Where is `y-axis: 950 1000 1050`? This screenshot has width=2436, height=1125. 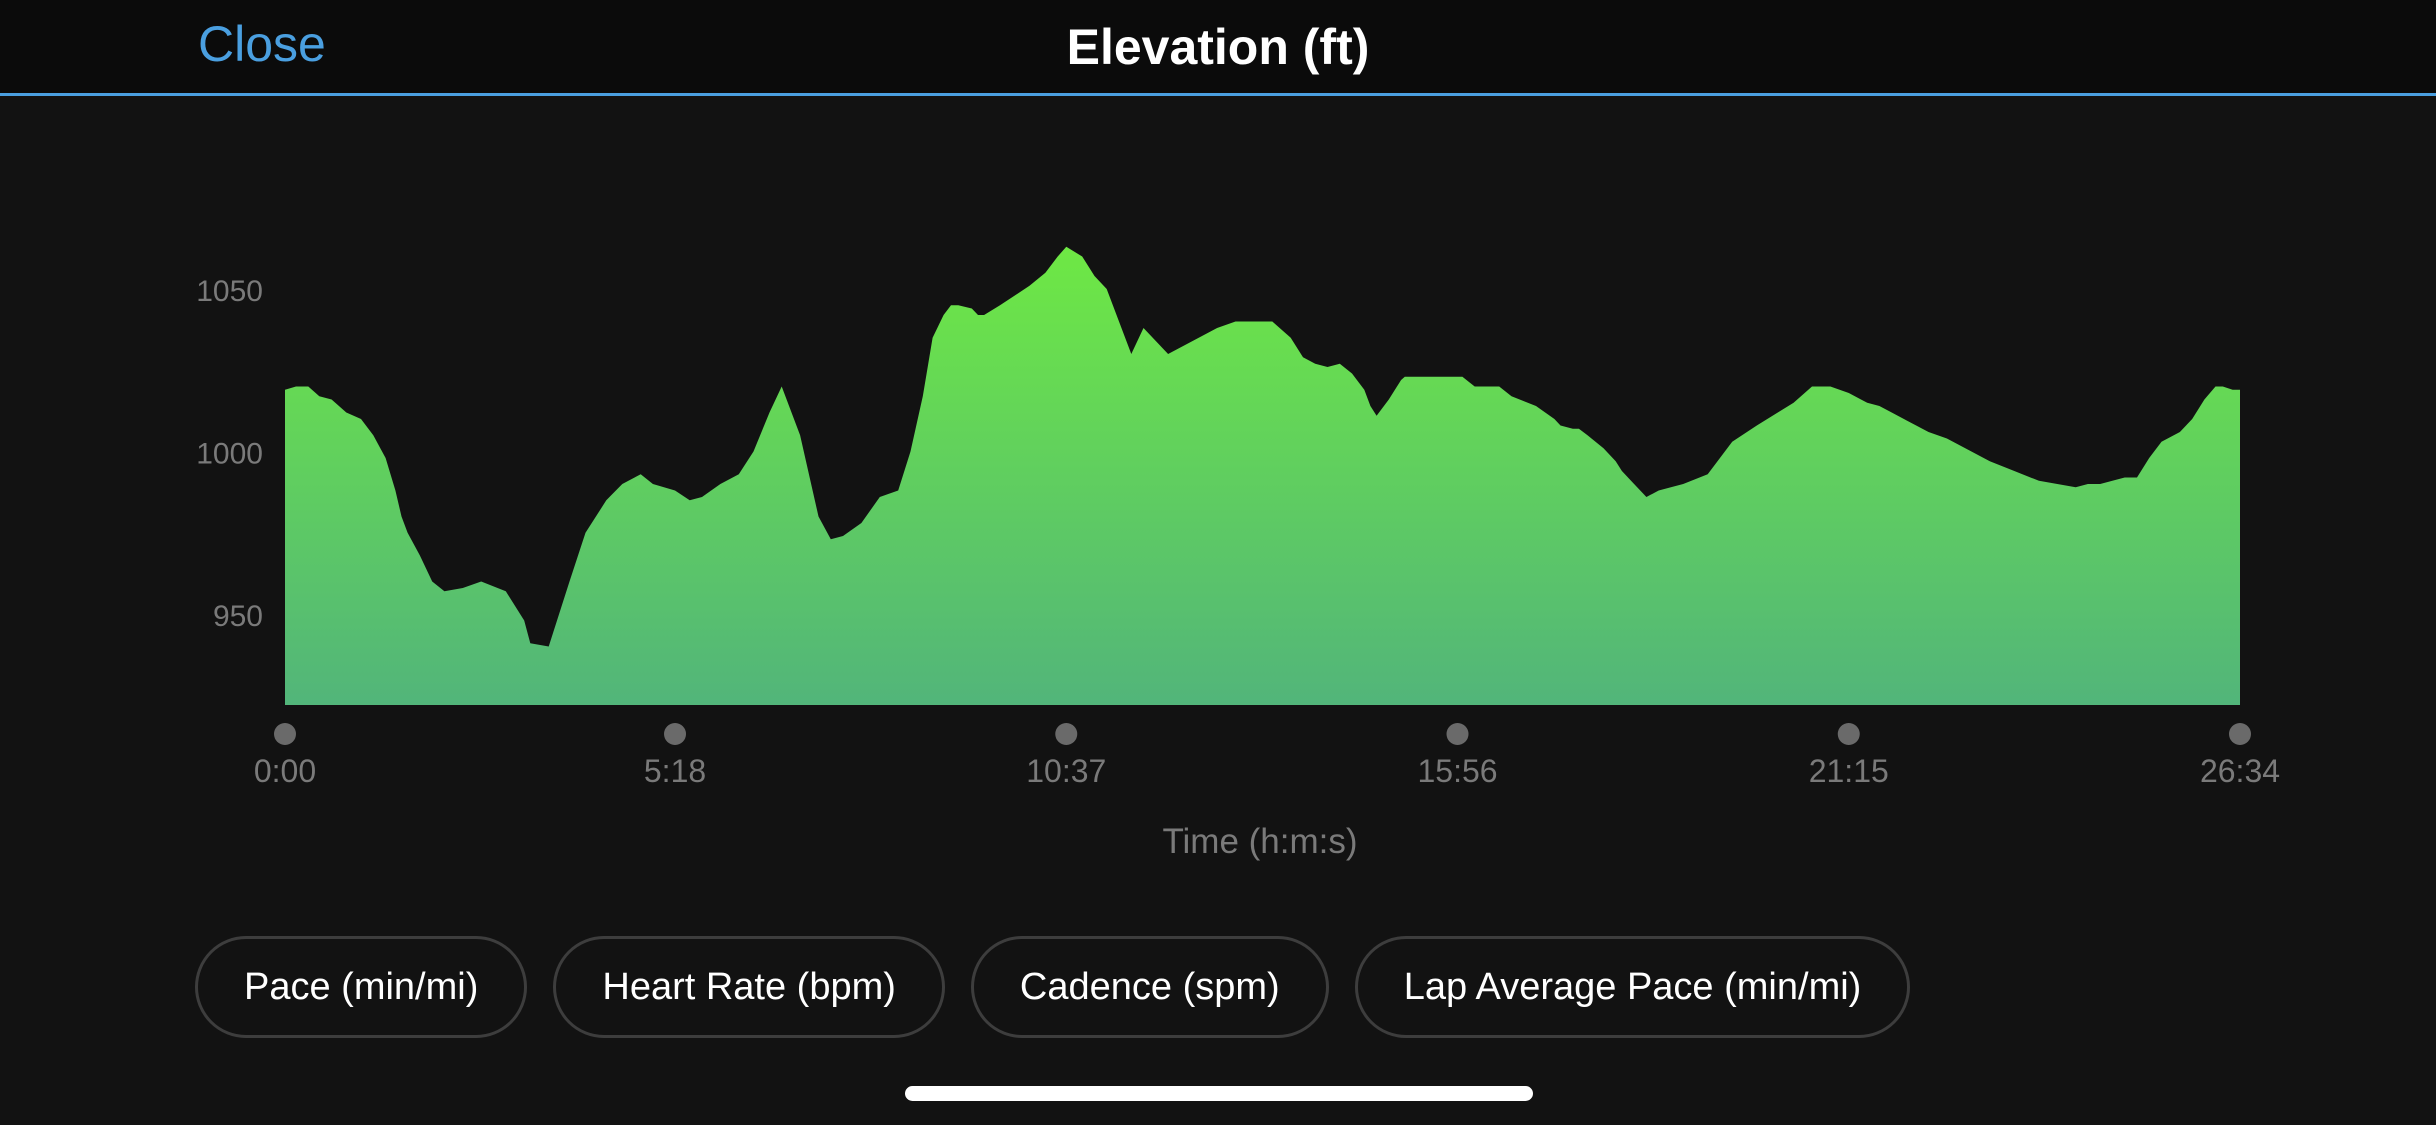 y-axis: 950 1000 1050 is located at coordinates (229, 454).